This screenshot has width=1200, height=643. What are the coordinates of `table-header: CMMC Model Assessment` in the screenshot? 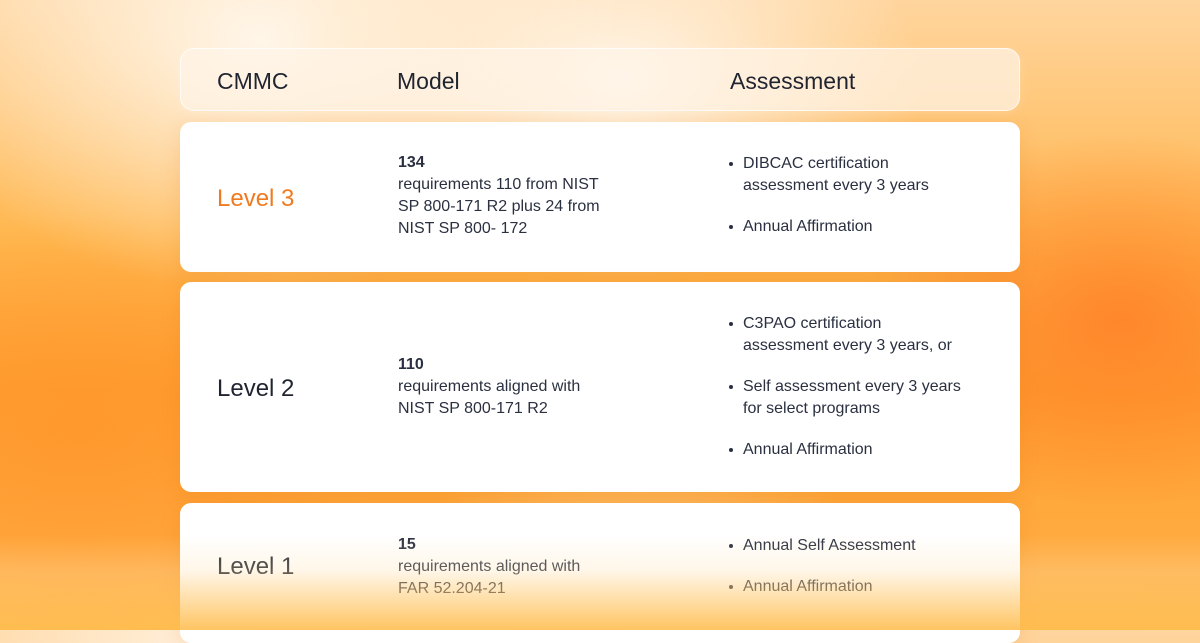 It's located at (600, 79).